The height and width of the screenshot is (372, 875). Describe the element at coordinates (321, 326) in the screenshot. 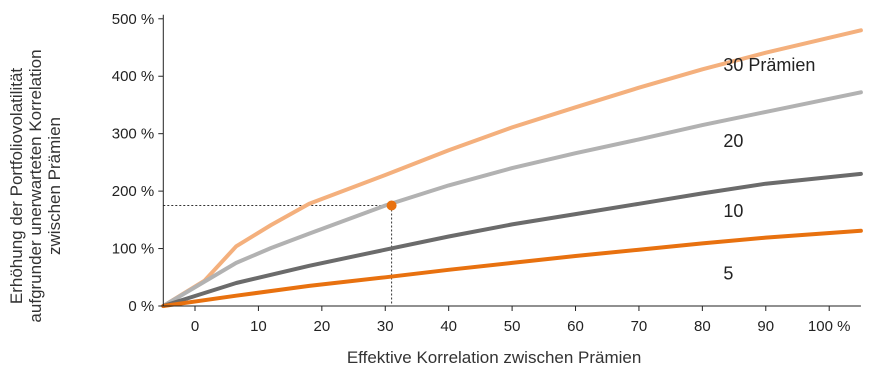

I see `x-tick-label: 20` at that location.